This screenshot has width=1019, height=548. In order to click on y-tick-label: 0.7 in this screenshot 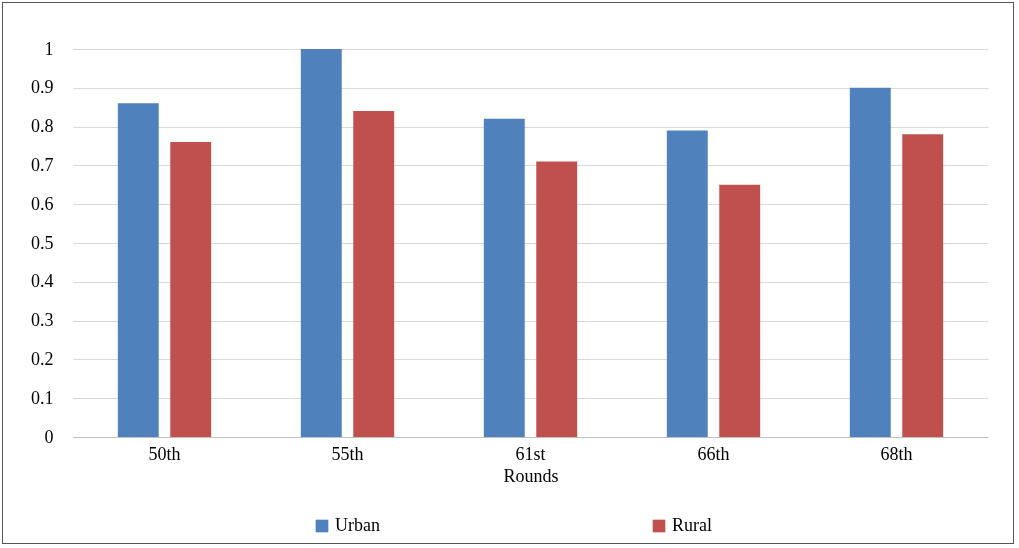, I will do `click(42, 164)`.